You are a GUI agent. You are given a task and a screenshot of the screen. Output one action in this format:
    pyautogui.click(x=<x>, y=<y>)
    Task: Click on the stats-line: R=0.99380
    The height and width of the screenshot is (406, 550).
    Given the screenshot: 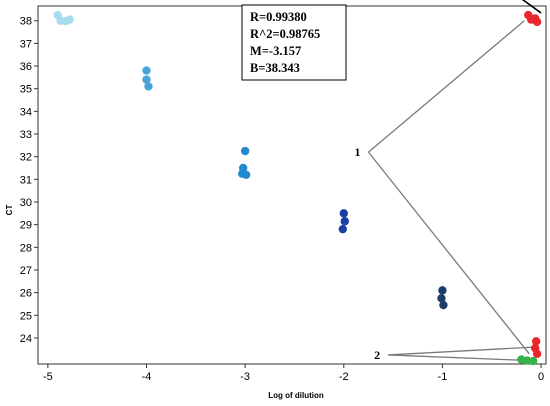 What is the action you would take?
    pyautogui.click(x=278, y=17)
    